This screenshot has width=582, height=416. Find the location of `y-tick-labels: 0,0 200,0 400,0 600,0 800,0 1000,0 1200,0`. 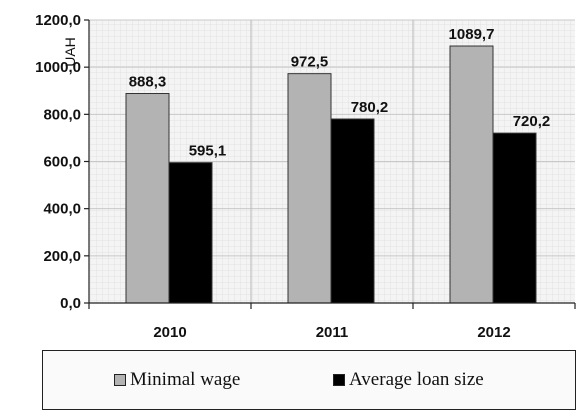

y-tick-labels: 0,0 200,0 400,0 600,0 800,0 1000,0 1200,0 is located at coordinates (58, 162).